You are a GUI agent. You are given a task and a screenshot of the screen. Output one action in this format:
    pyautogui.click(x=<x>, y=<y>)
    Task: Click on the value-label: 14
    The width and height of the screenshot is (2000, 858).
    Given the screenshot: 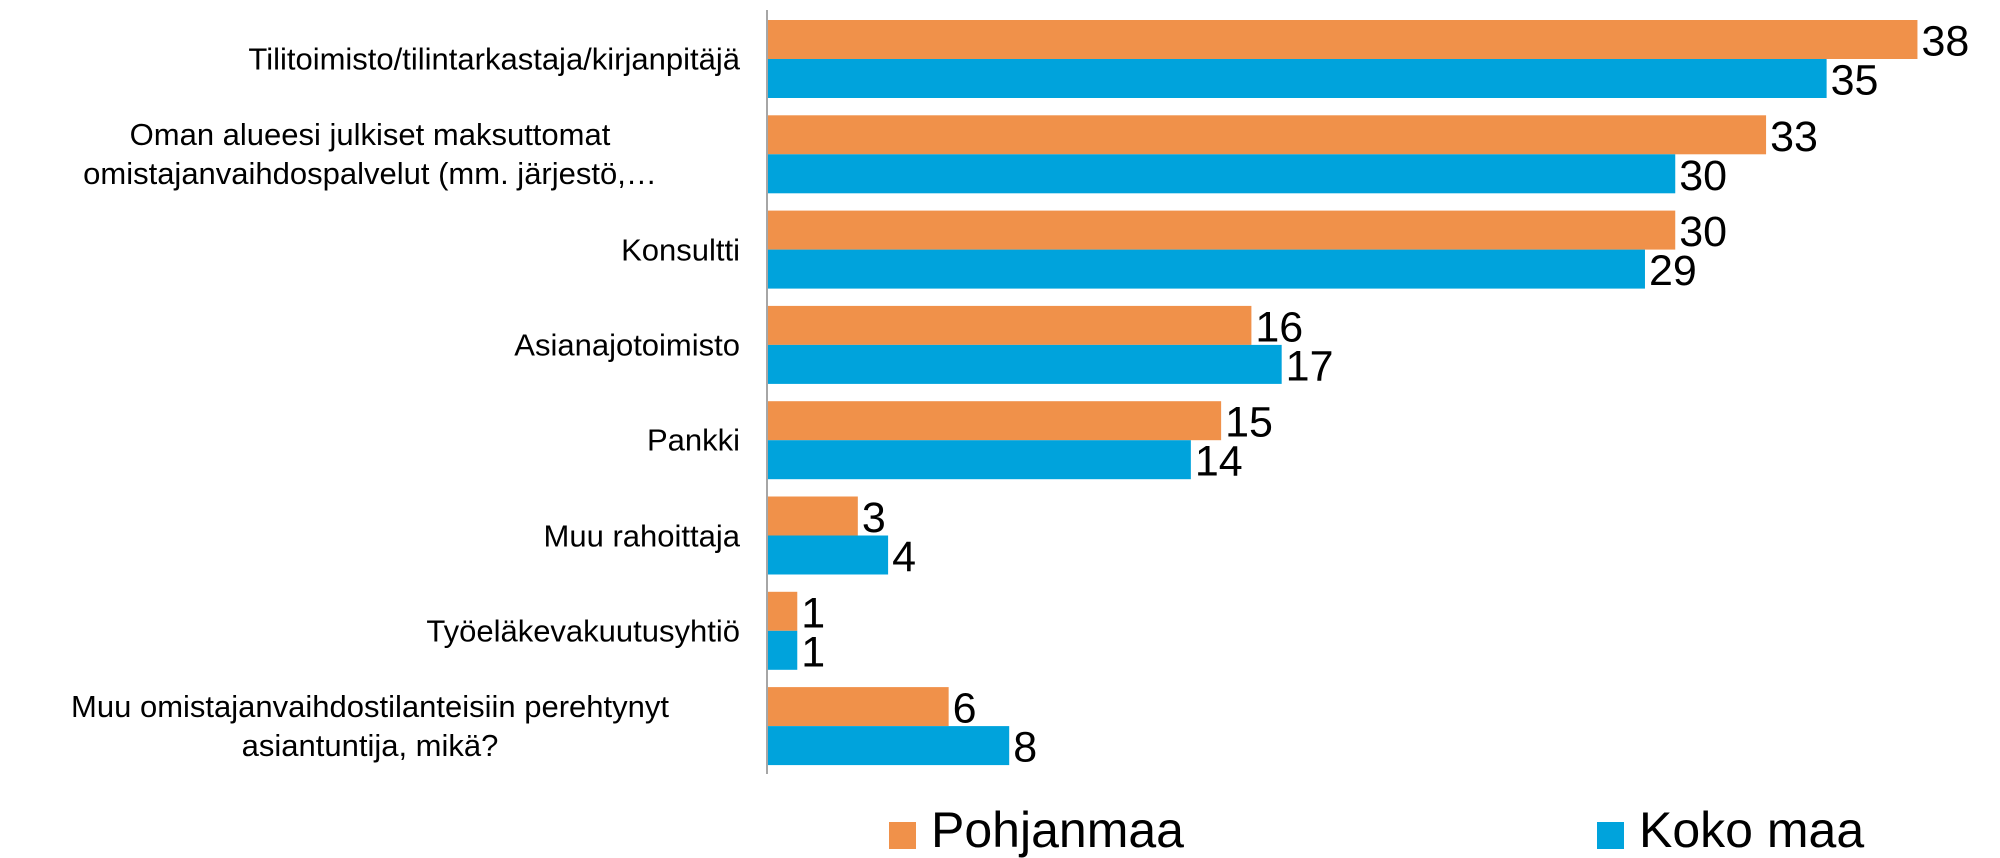 What is the action you would take?
    pyautogui.click(x=1219, y=462)
    